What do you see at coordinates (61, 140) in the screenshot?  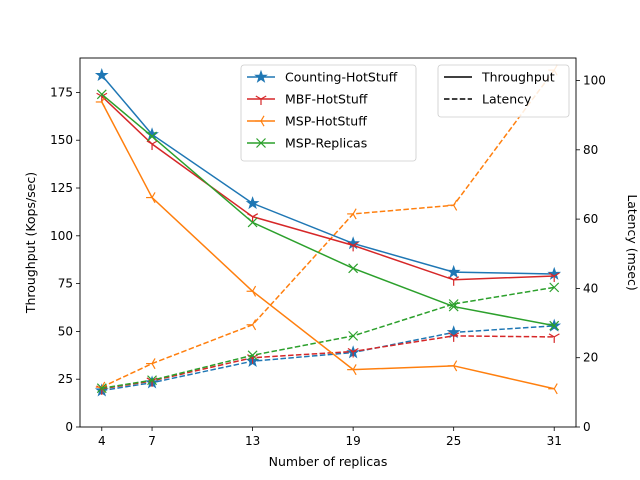 I see `y-left-tick-label: 150` at bounding box center [61, 140].